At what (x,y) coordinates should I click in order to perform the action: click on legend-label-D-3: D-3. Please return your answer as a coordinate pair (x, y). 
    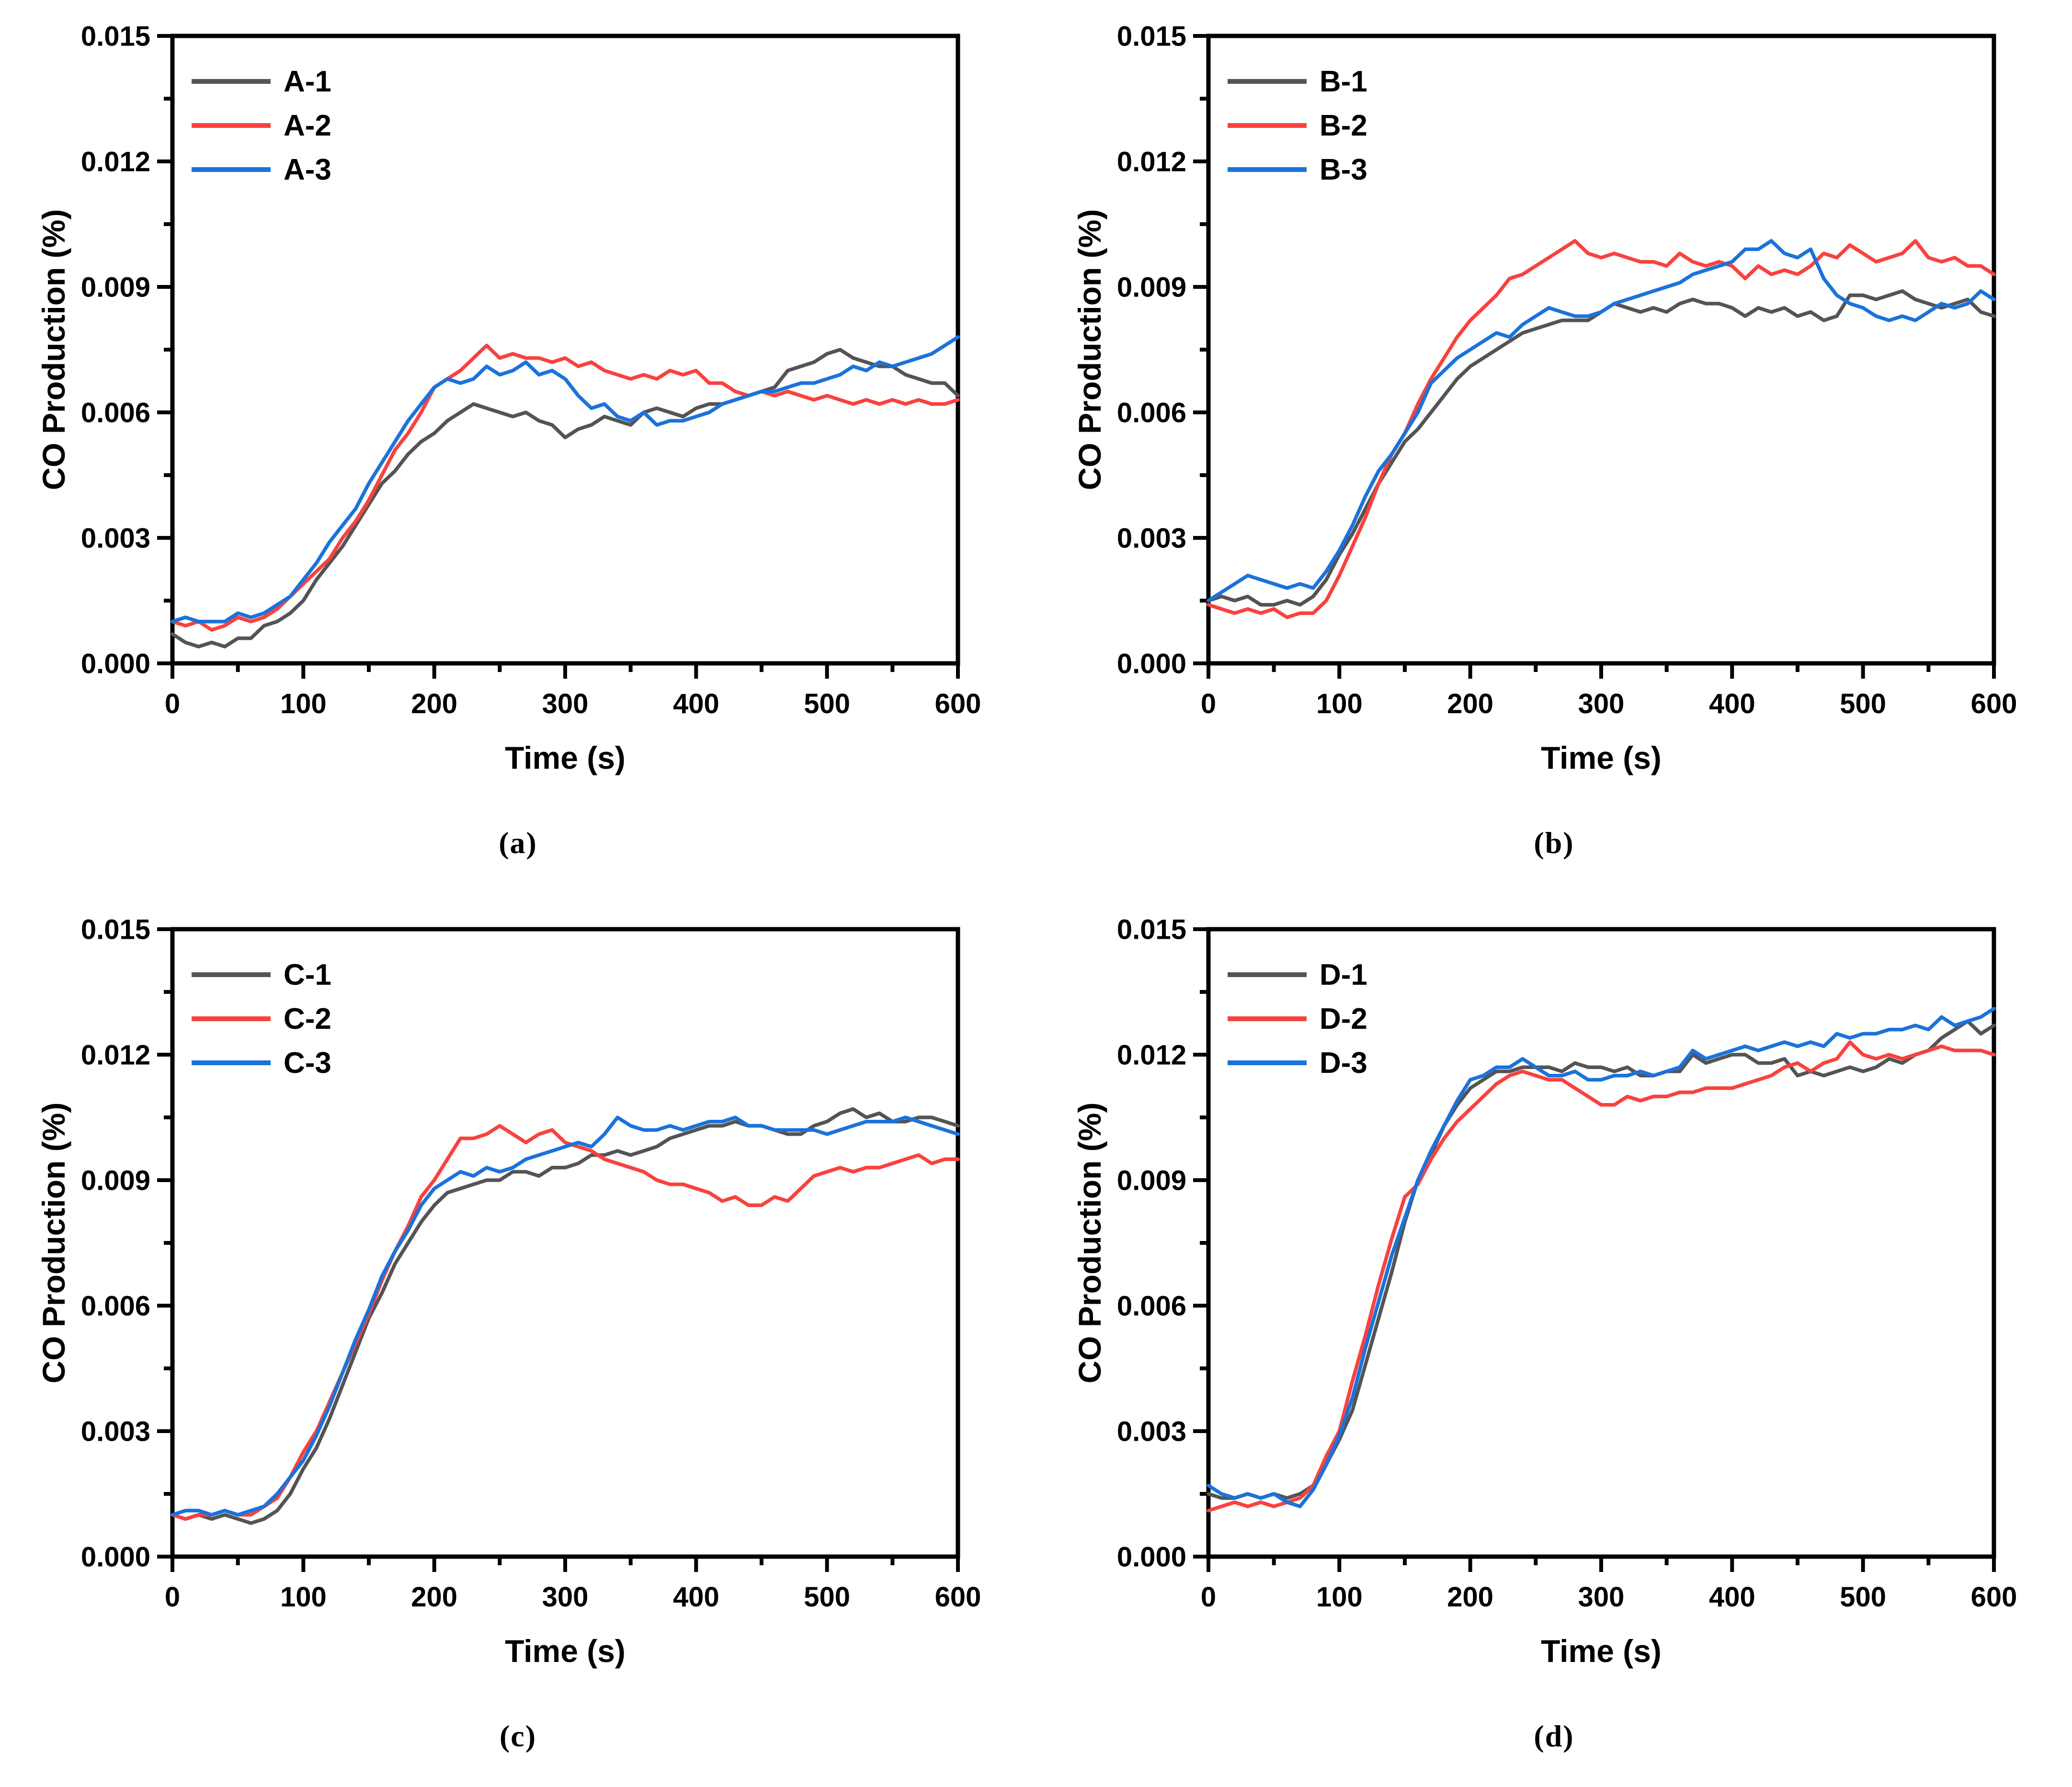
    Looking at the image, I should click on (1343, 1064).